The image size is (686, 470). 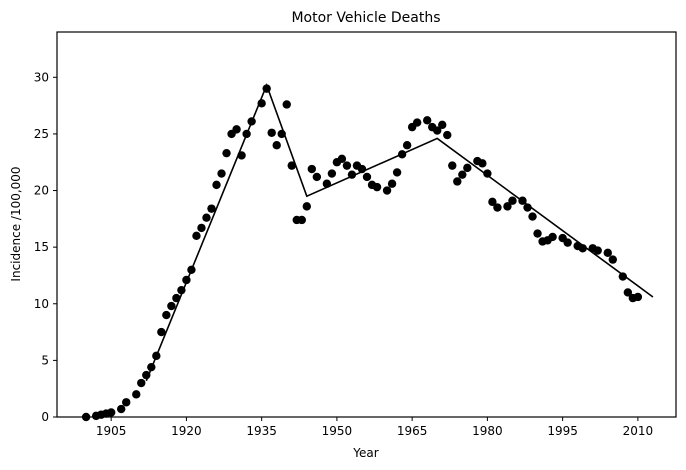 I want to click on x-tick-label: 1905, so click(x=111, y=431).